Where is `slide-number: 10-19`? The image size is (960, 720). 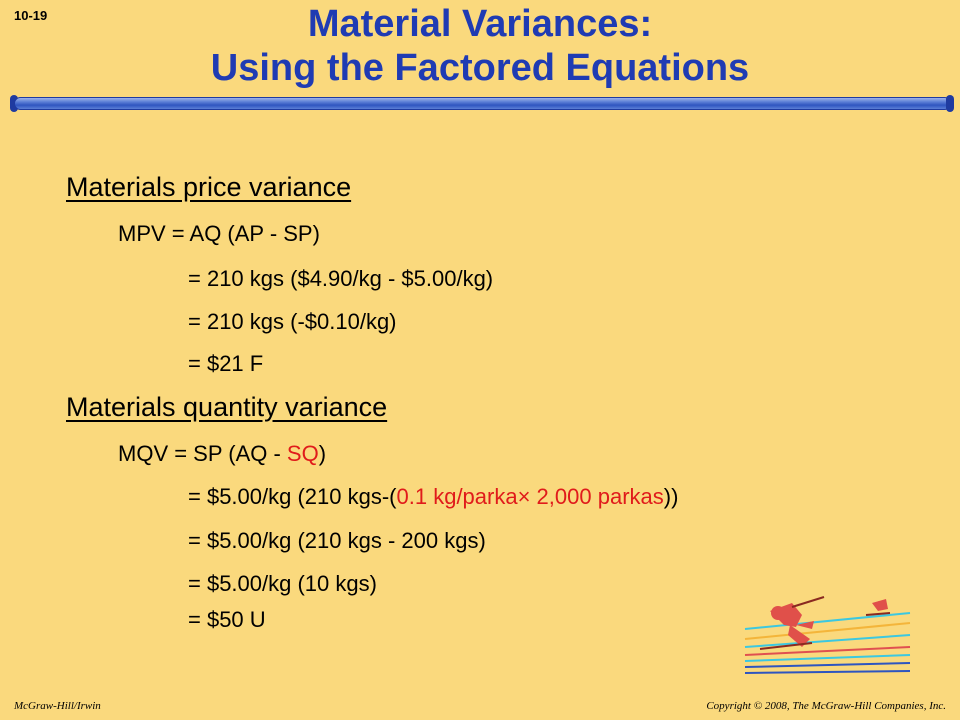
slide-number: 10-19 is located at coordinates (31, 15).